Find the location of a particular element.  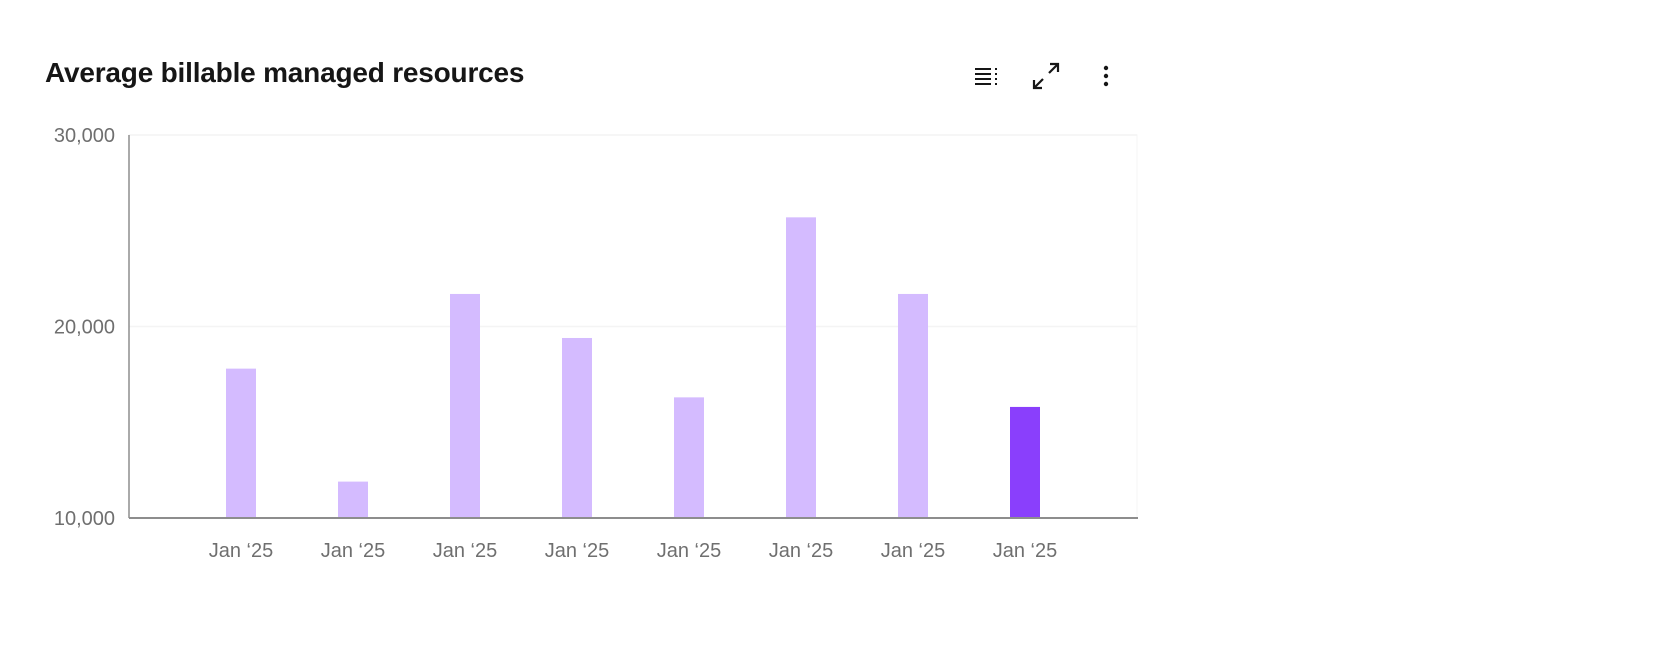

data-table-button is located at coordinates (986, 76).